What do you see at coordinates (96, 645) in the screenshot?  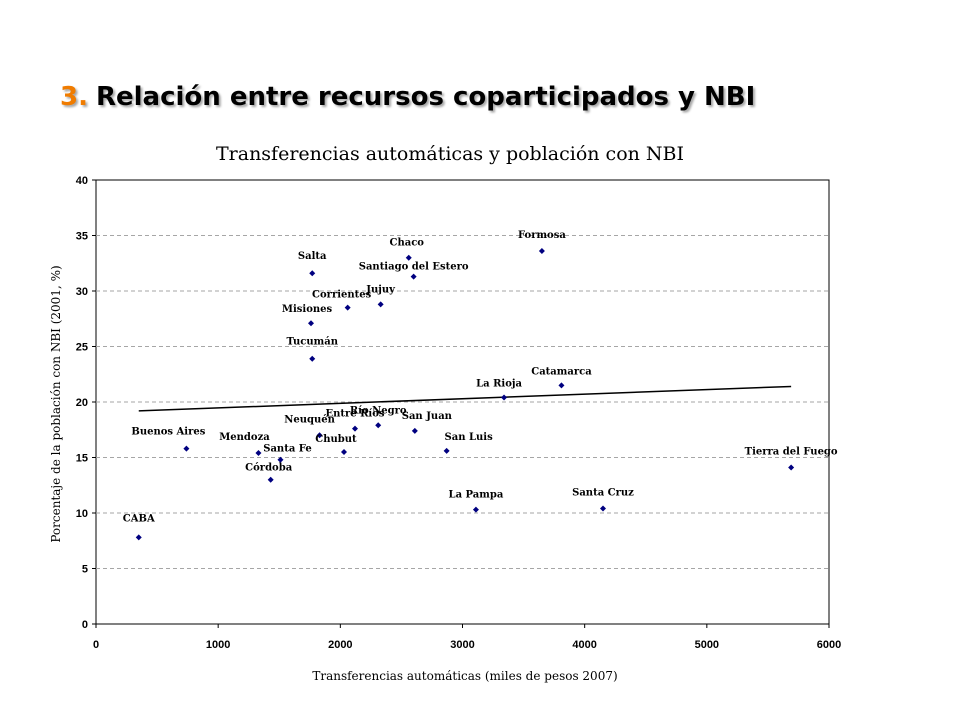 I see `x-tick-label: 0` at bounding box center [96, 645].